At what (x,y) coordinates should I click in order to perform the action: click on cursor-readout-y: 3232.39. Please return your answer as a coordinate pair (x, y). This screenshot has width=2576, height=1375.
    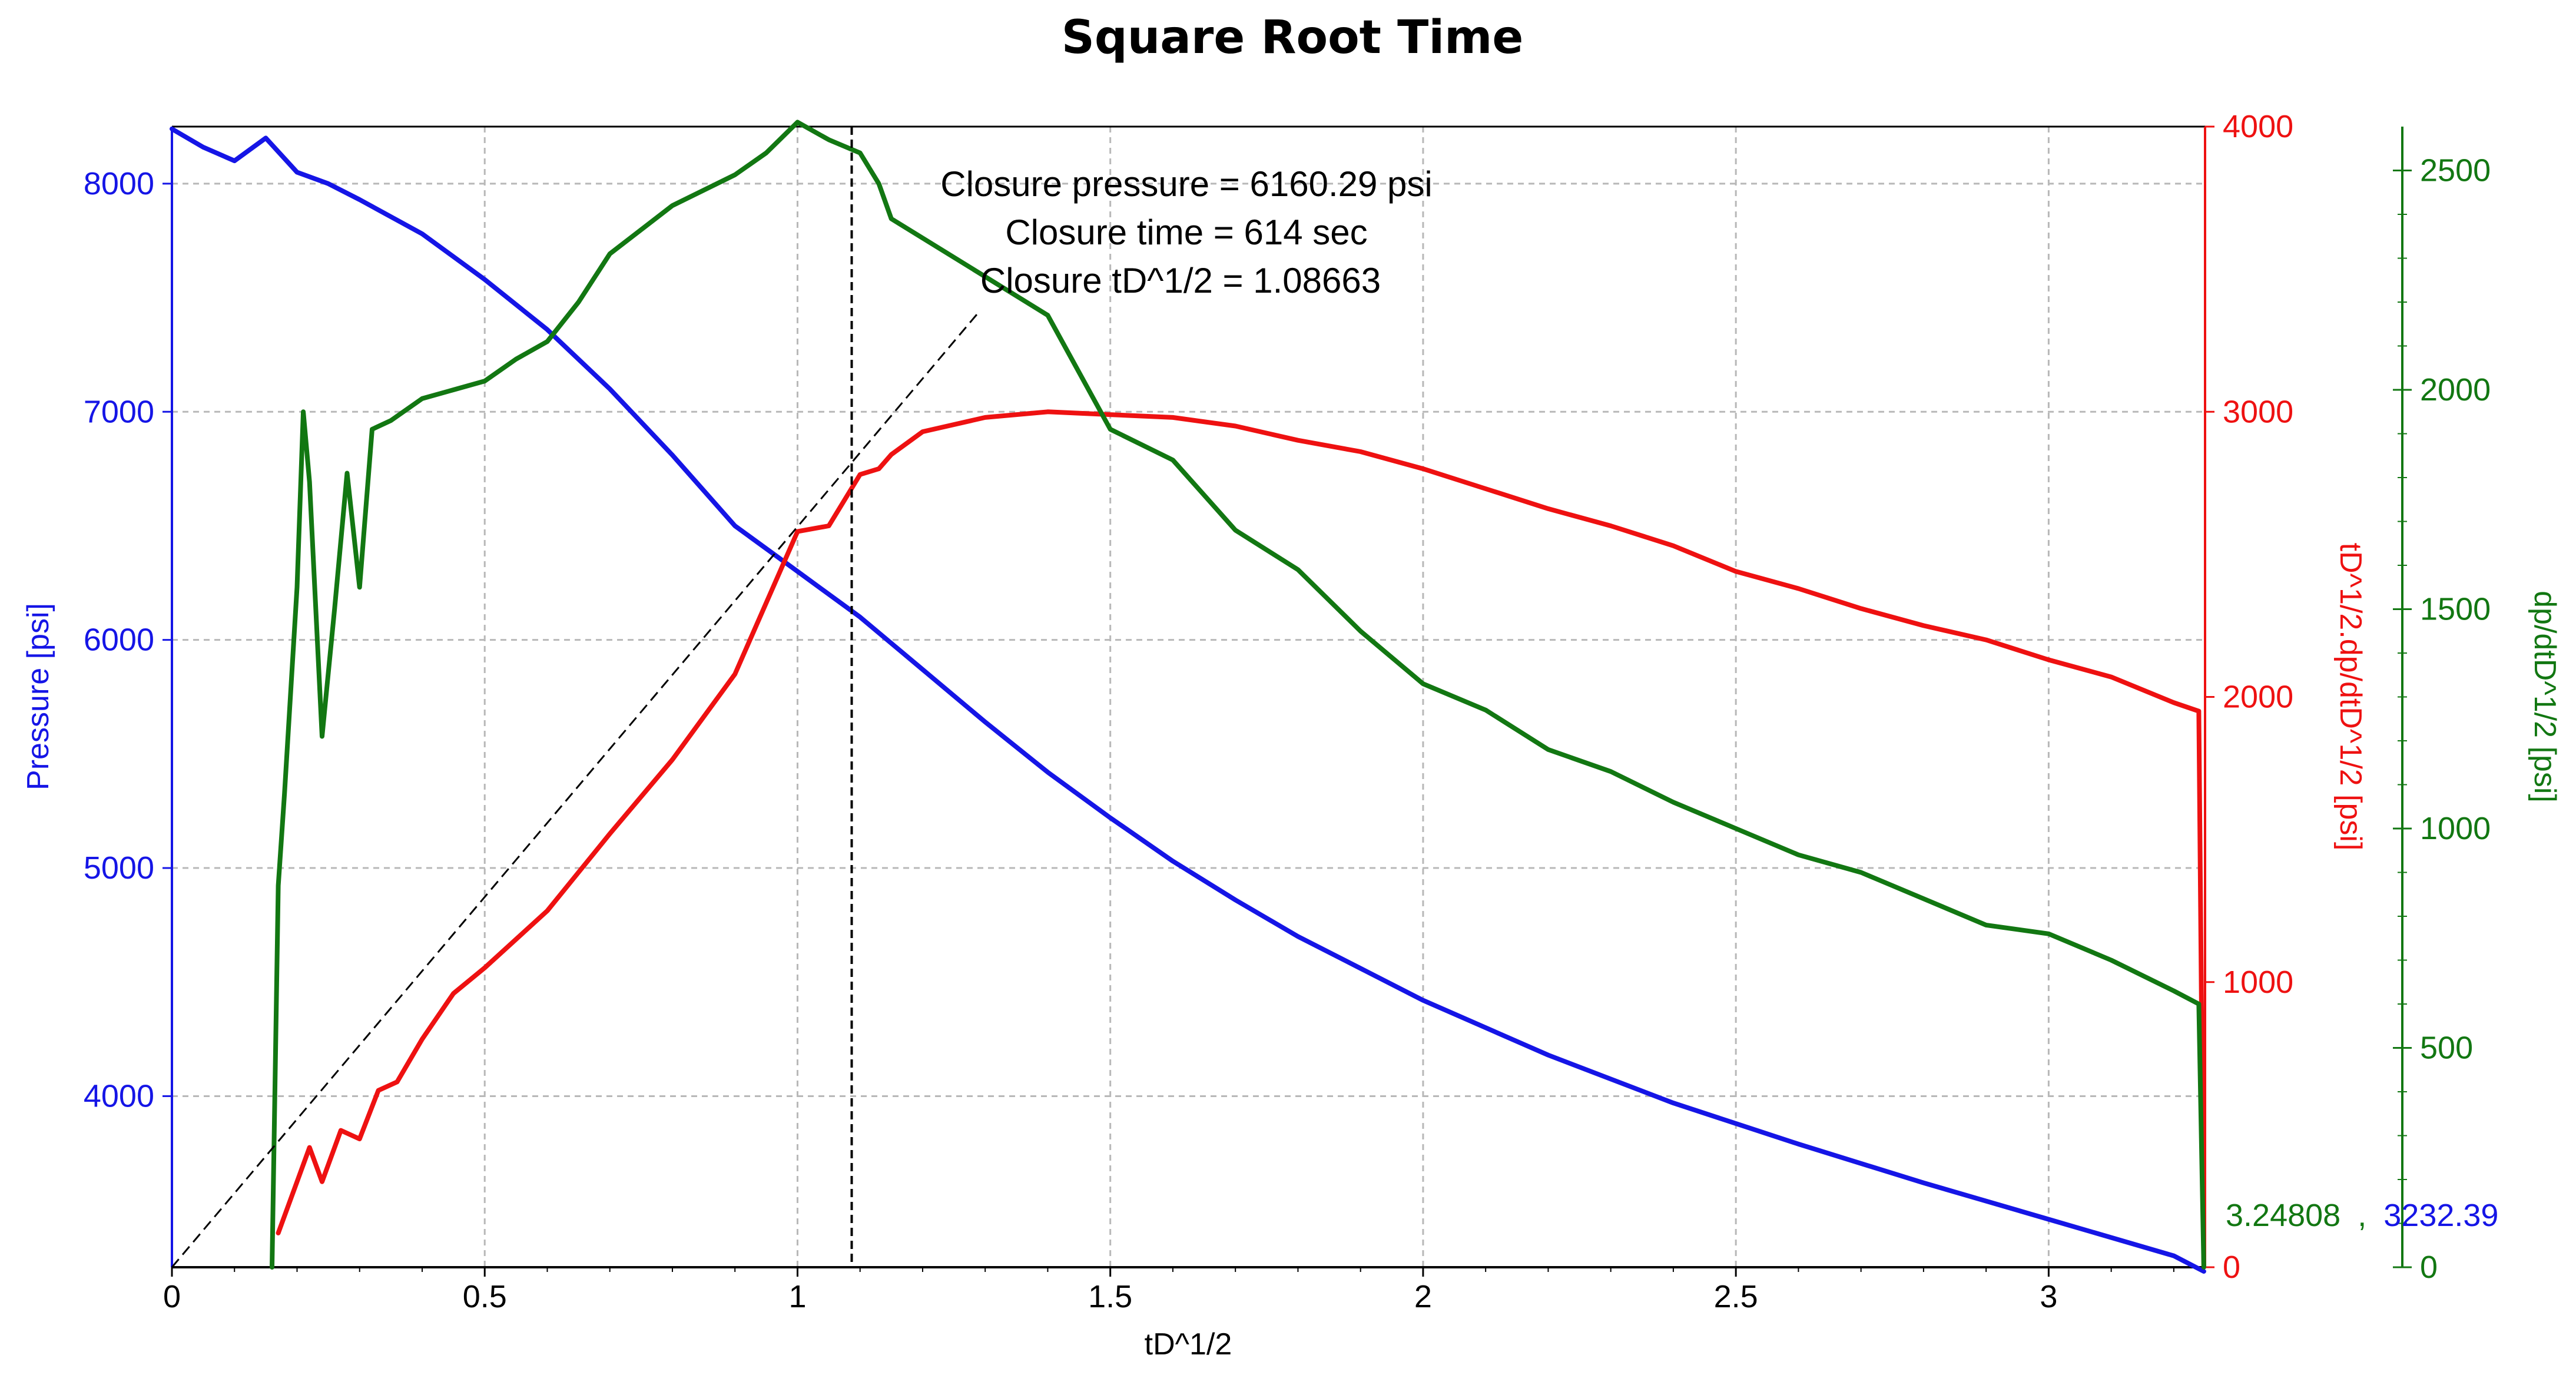
    Looking at the image, I should click on (2441, 1215).